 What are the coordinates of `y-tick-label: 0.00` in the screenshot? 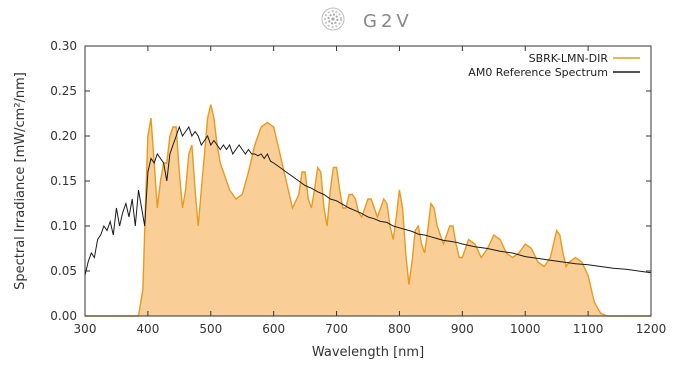 It's located at (63, 316).